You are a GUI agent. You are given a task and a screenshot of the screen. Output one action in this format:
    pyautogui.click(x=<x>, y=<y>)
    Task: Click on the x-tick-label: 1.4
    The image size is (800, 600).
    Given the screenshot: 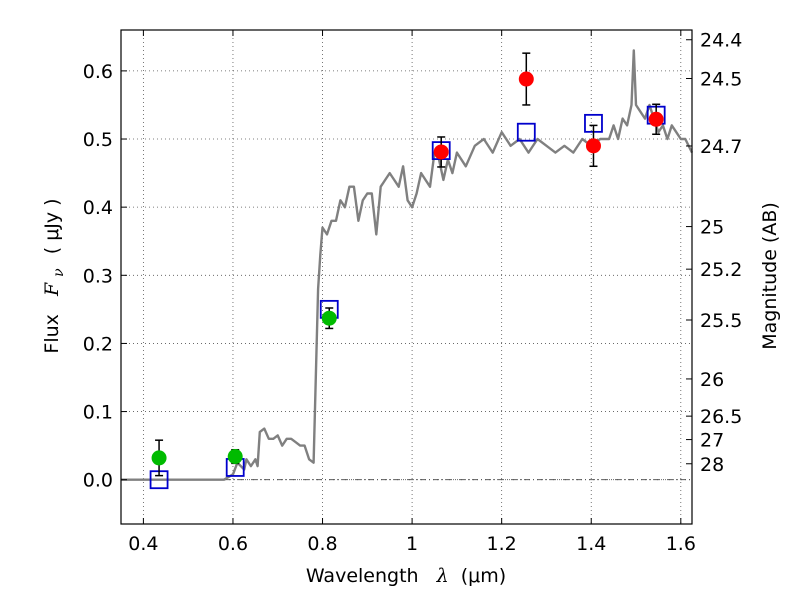 What is the action you would take?
    pyautogui.click(x=591, y=544)
    